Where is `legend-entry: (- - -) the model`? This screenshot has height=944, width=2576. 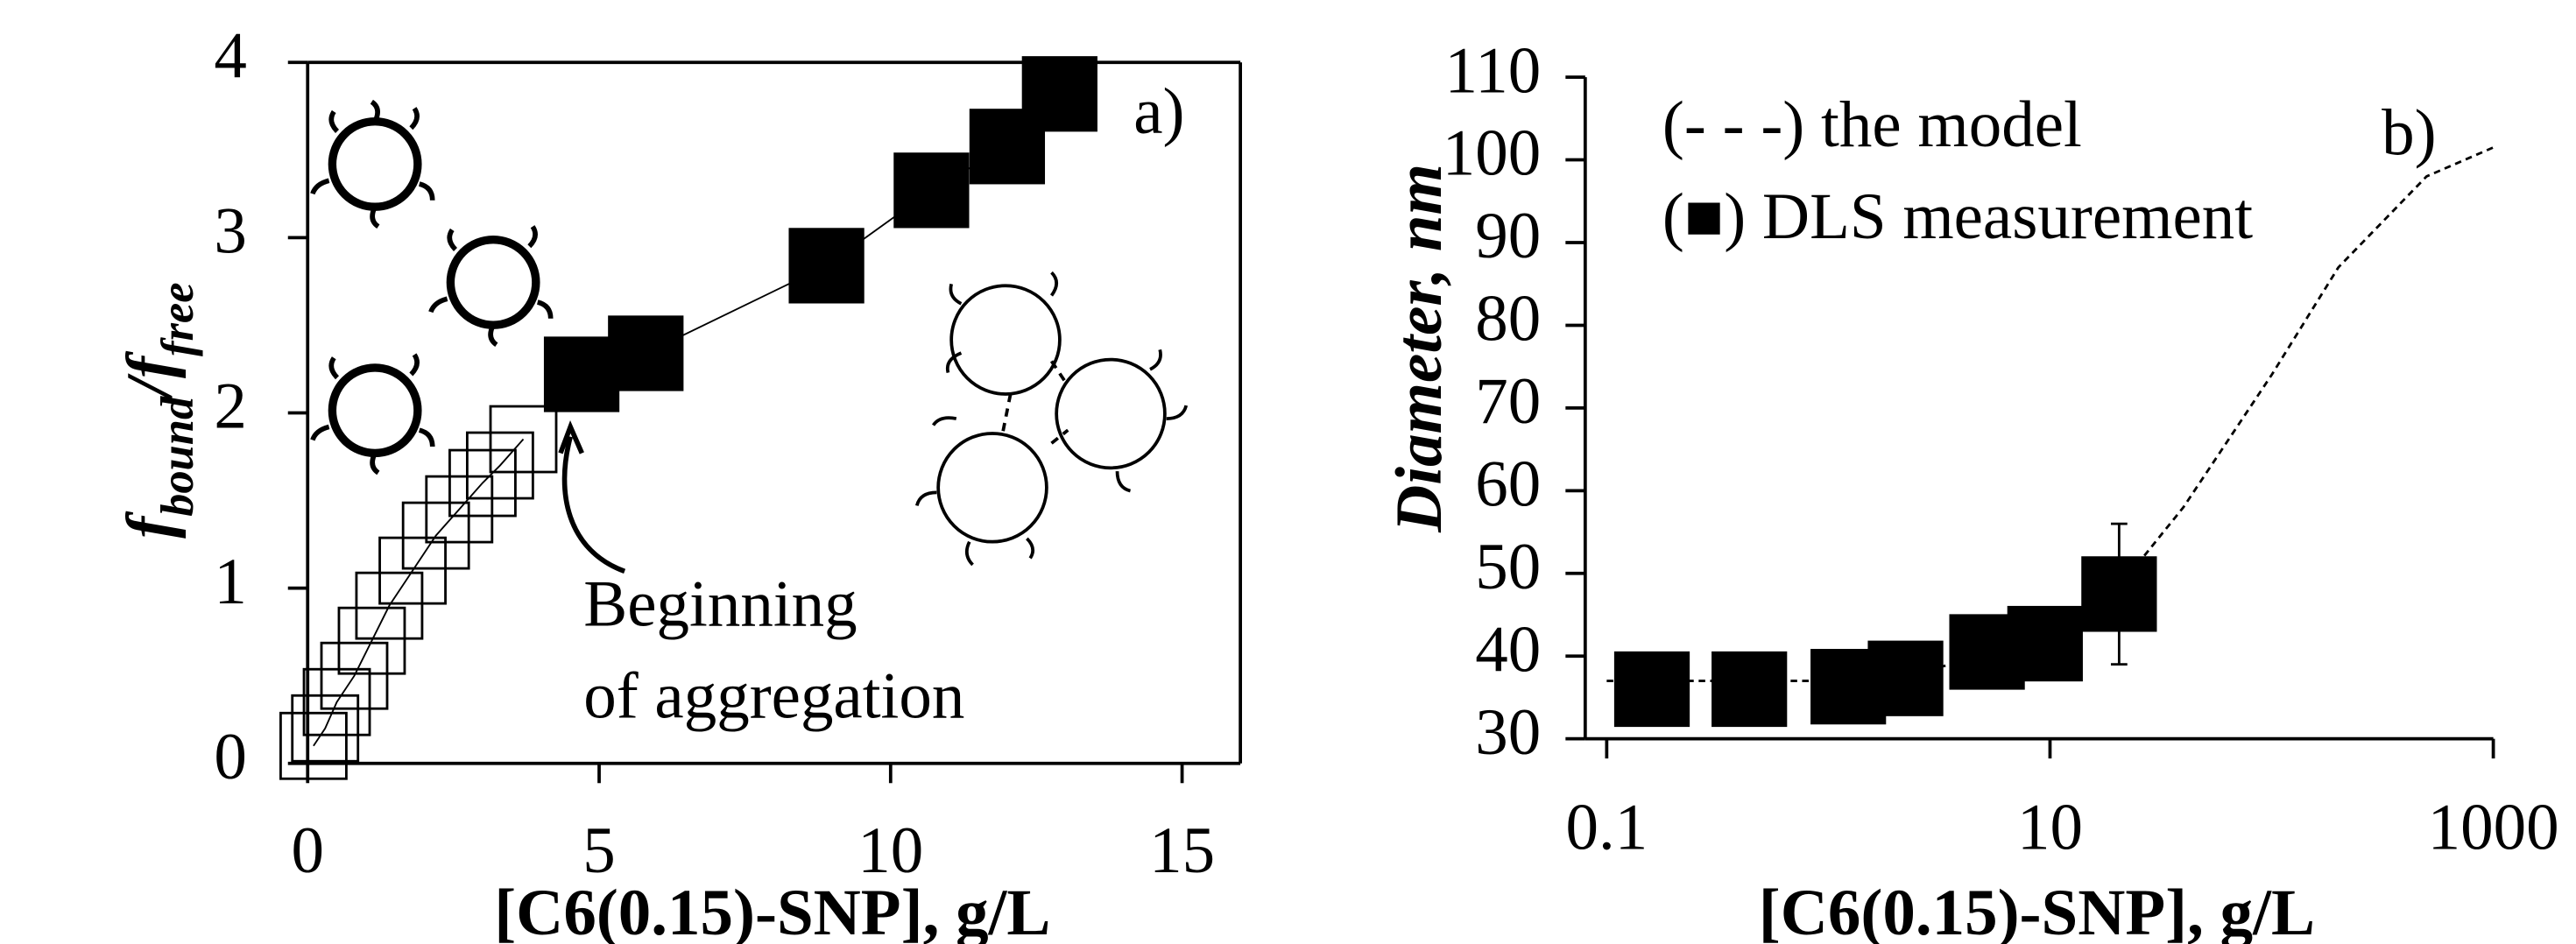 legend-entry: (- - -) the model is located at coordinates (1872, 125).